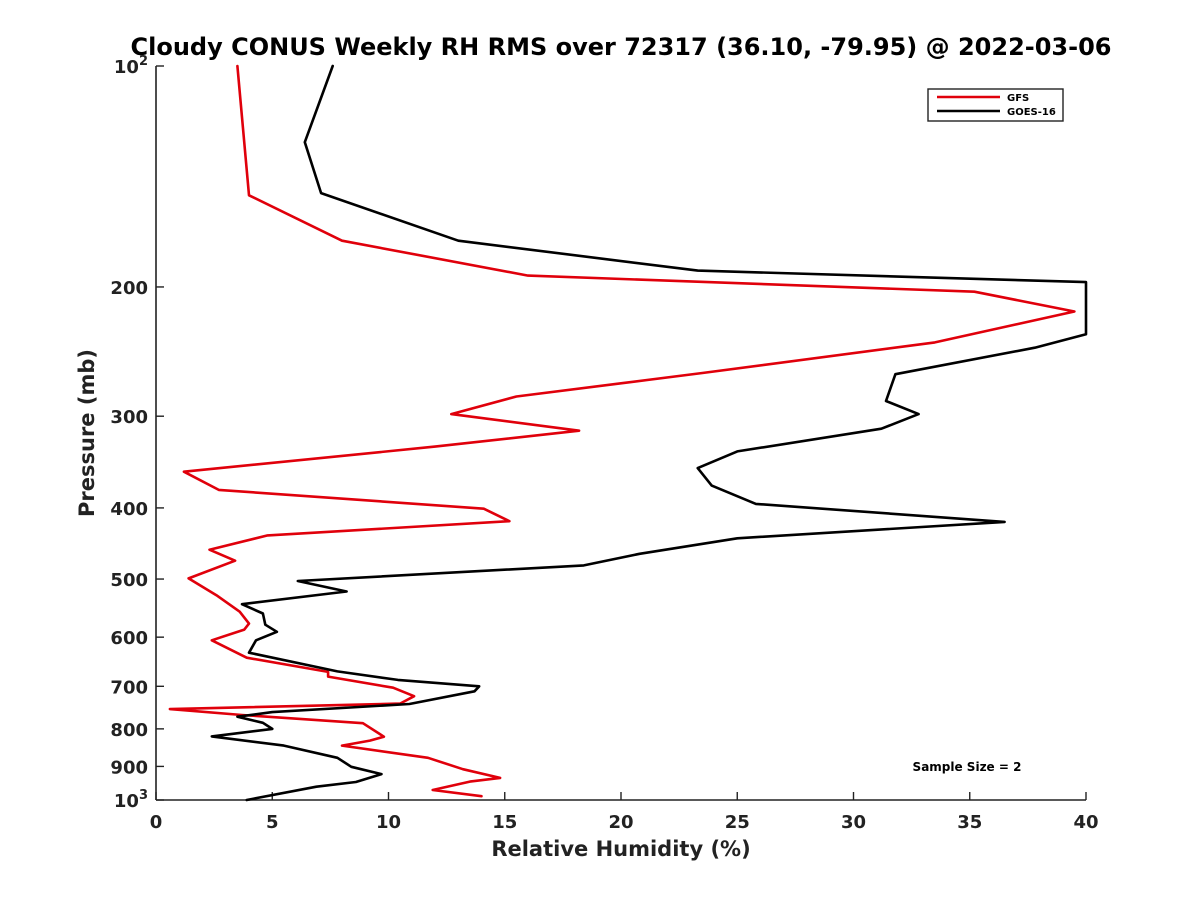 Image resolution: width=1200 pixels, height=900 pixels. I want to click on x-tick-label: 40, so click(1085, 822).